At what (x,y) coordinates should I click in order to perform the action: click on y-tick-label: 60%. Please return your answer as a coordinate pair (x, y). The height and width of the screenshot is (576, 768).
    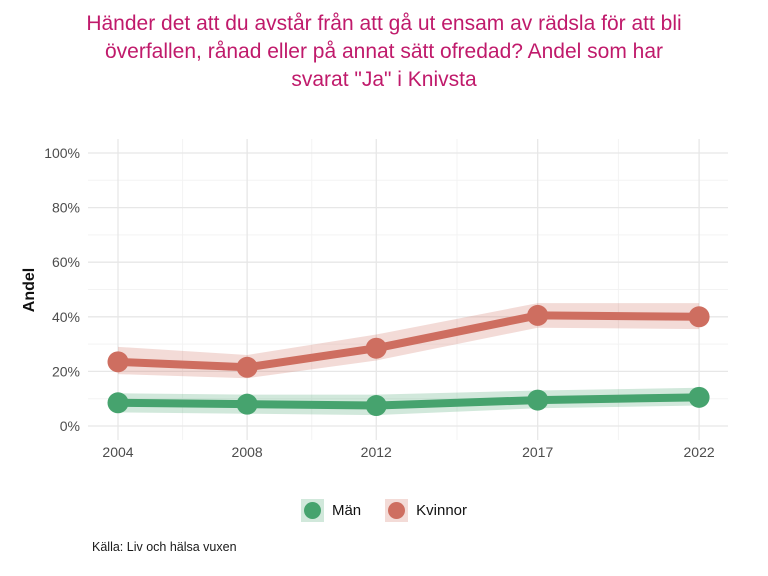
    Looking at the image, I should click on (66, 262).